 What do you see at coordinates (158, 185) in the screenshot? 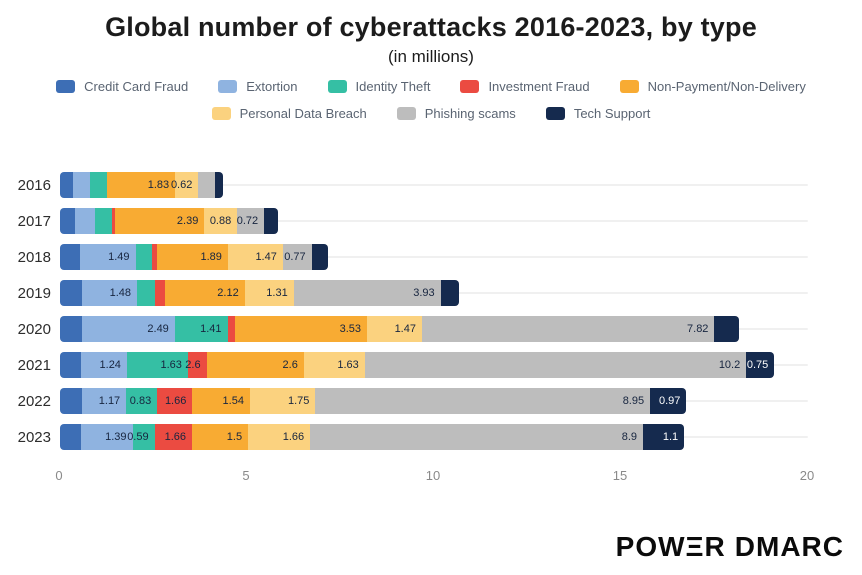
I see `data-label: 1.83` at bounding box center [158, 185].